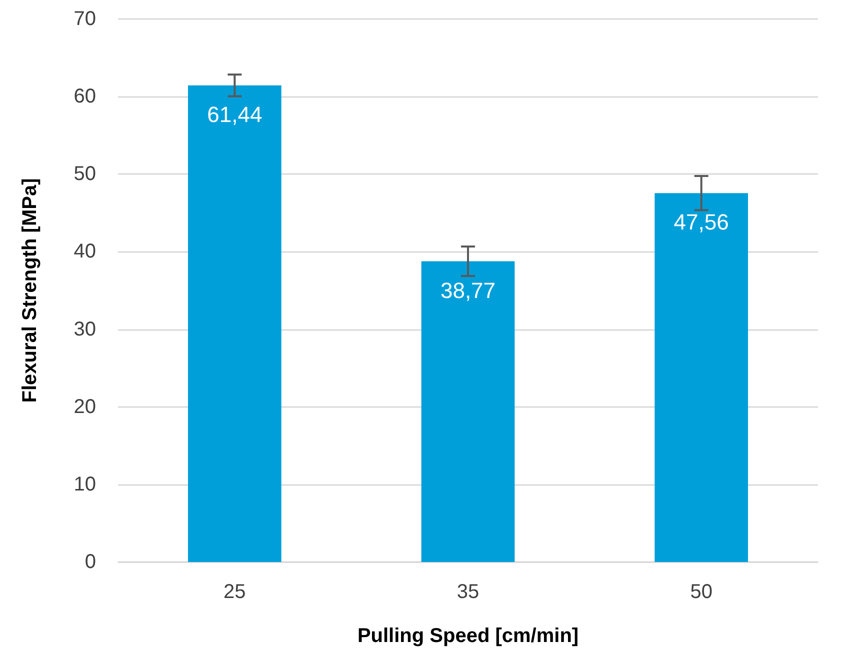 Image resolution: width=856 pixels, height=664 pixels. I want to click on y-tick-label: 40, so click(85, 251).